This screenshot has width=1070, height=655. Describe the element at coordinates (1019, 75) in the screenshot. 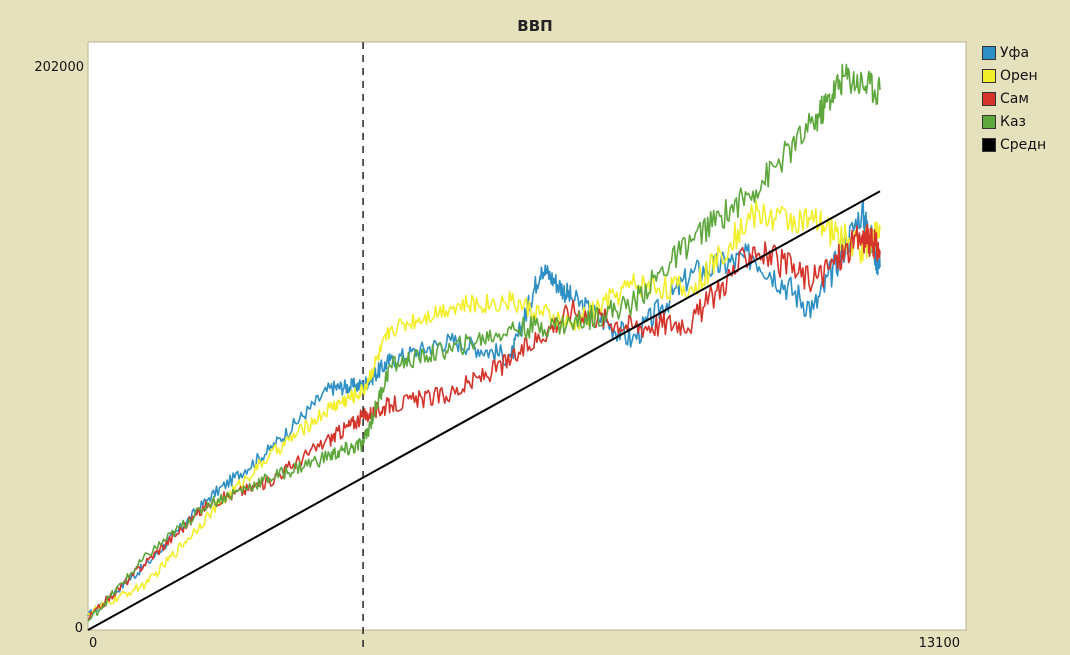

I see `legend-label: Орен` at that location.